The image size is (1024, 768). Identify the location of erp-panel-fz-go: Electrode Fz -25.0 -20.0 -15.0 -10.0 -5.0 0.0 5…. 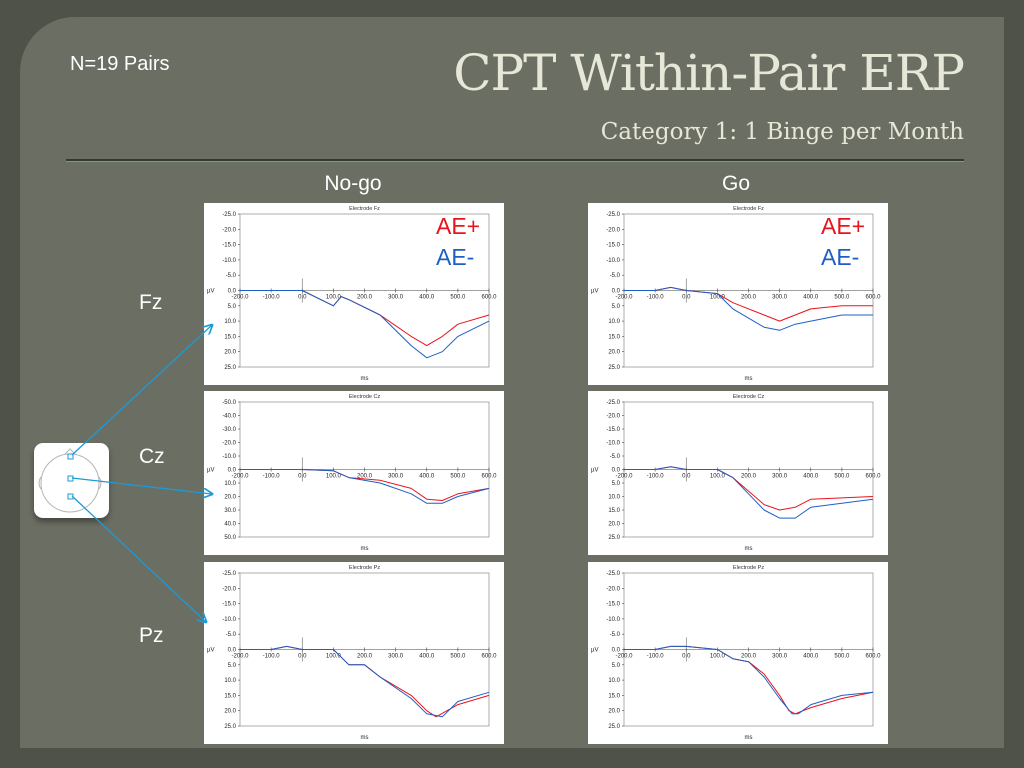
(738, 294).